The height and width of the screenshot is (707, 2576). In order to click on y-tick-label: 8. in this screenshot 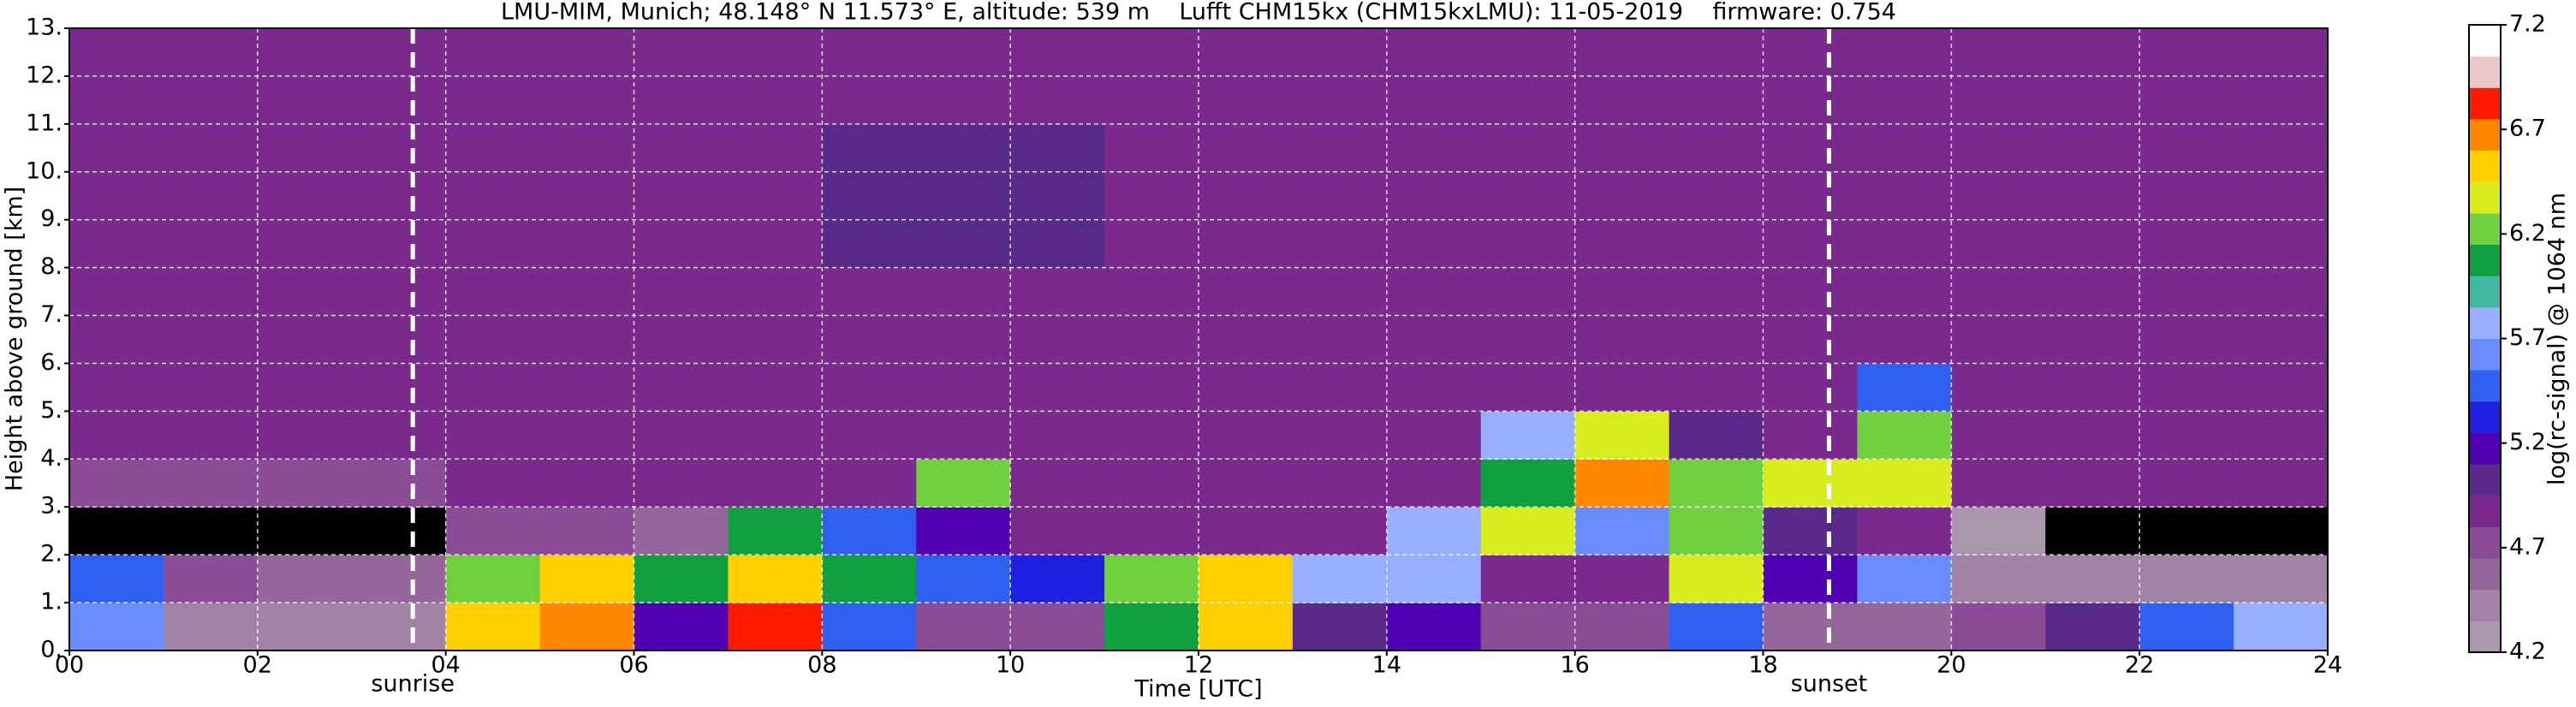, I will do `click(51, 266)`.